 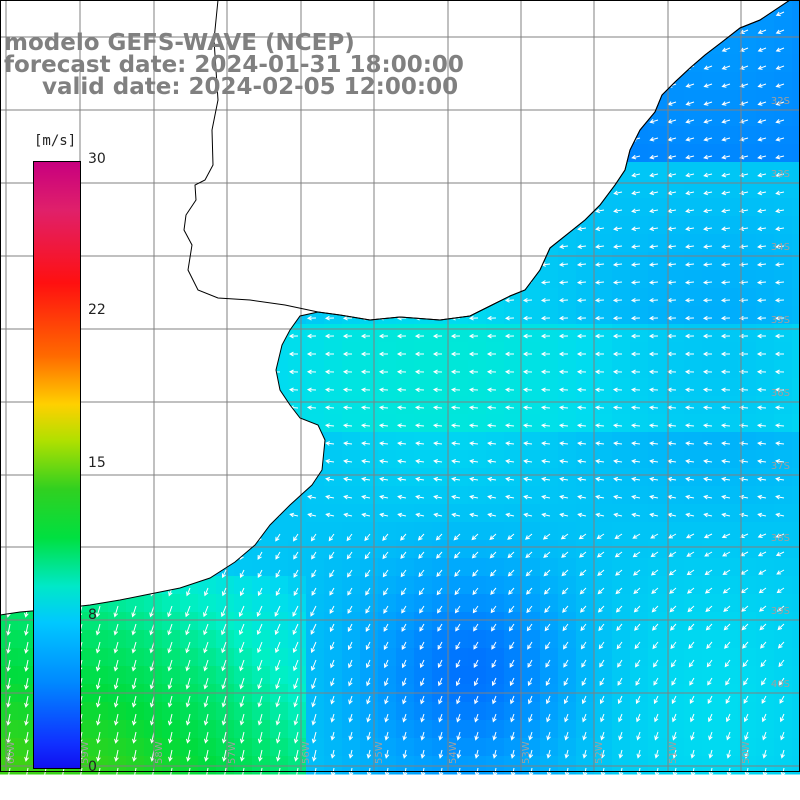 I want to click on lat-label: 35S, so click(x=780, y=320).